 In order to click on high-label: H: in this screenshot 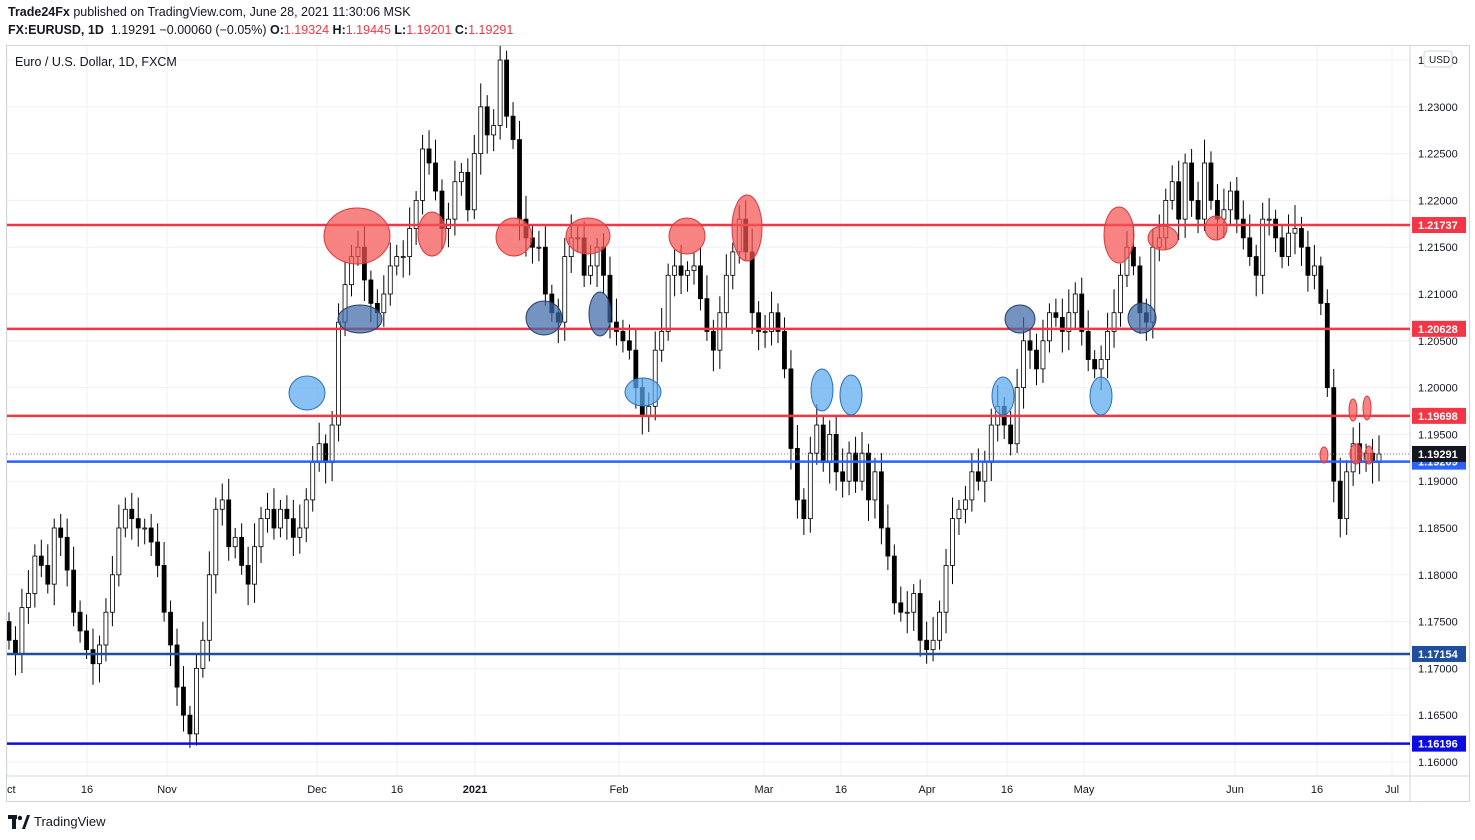, I will do `click(339, 30)`.